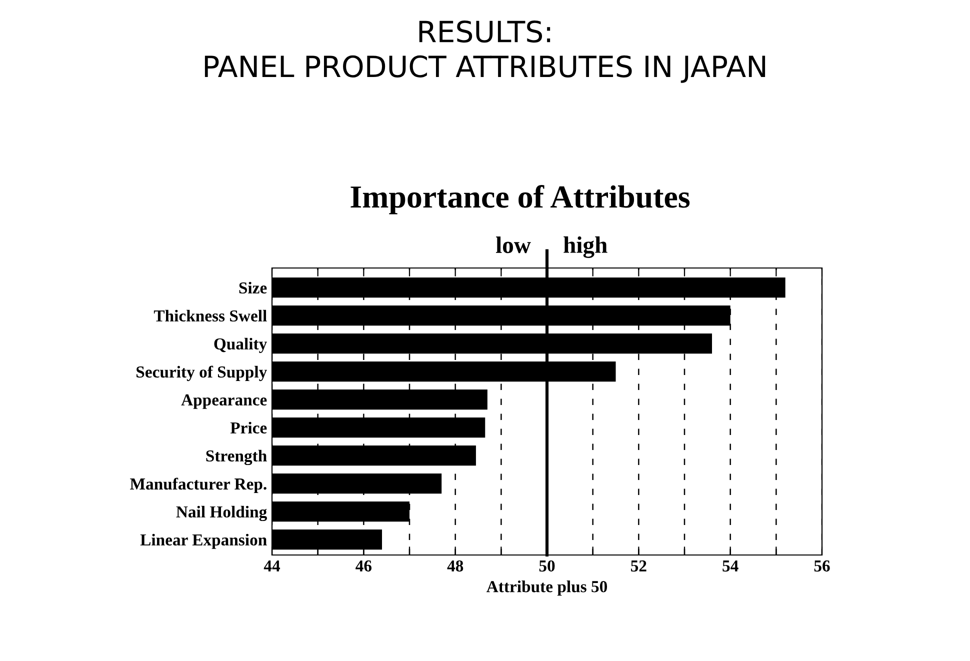 Image resolution: width=970 pixels, height=661 pixels. I want to click on y-tick-label: Security of Supply, so click(201, 374).